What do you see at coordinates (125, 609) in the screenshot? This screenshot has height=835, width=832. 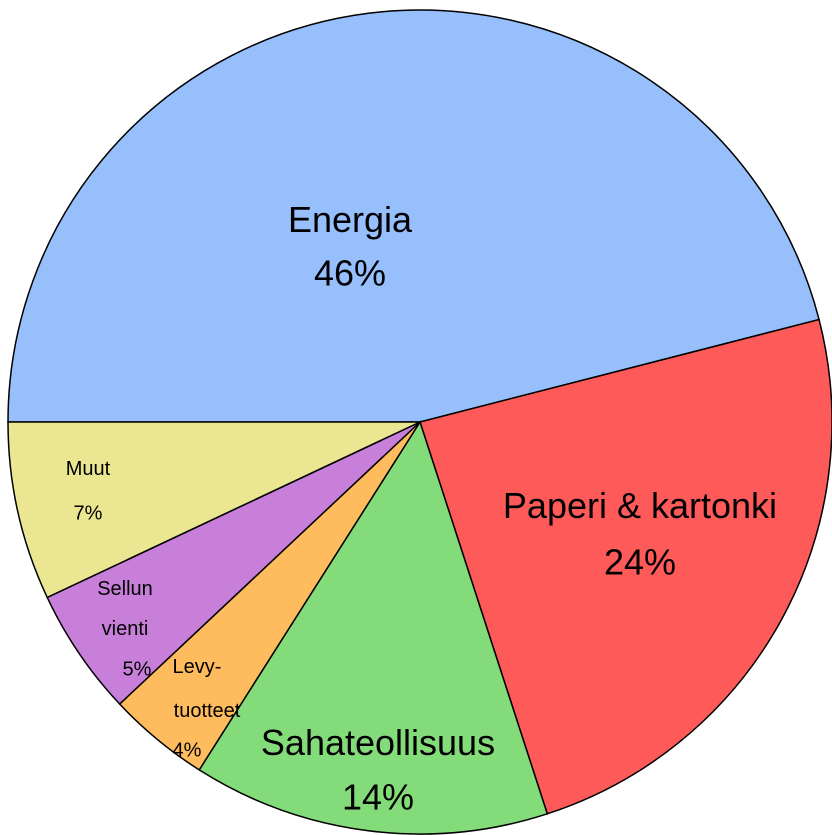 I see `slice-label: Sellun vienti` at bounding box center [125, 609].